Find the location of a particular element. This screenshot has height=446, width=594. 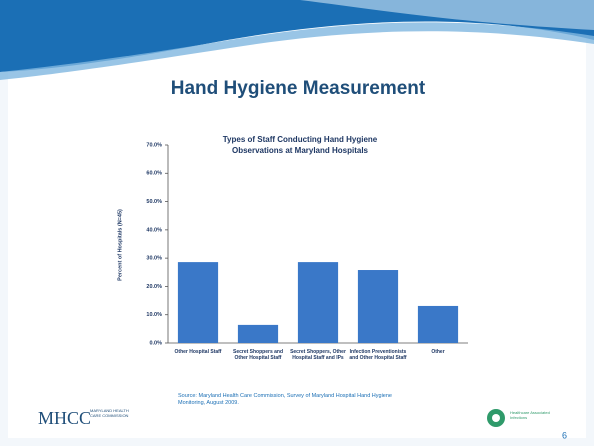

x-tick-label: Other is located at coordinates (438, 352).